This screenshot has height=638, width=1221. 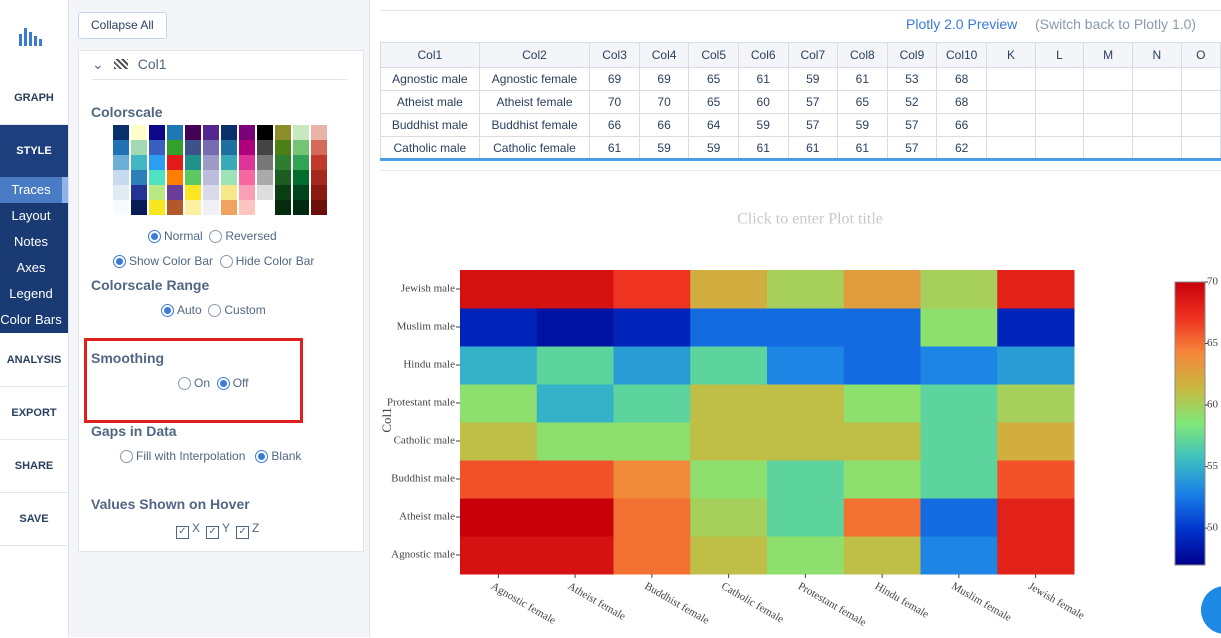 What do you see at coordinates (34, 466) in the screenshot?
I see `nav-share: SHARE` at bounding box center [34, 466].